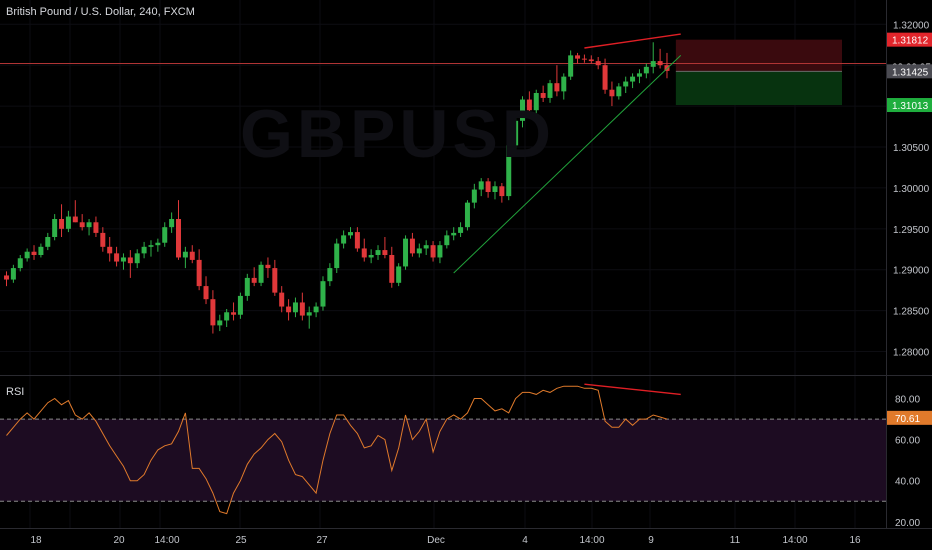 The image size is (932, 550). Describe the element at coordinates (632, 41) in the screenshot. I see `price-divergence-line` at that location.